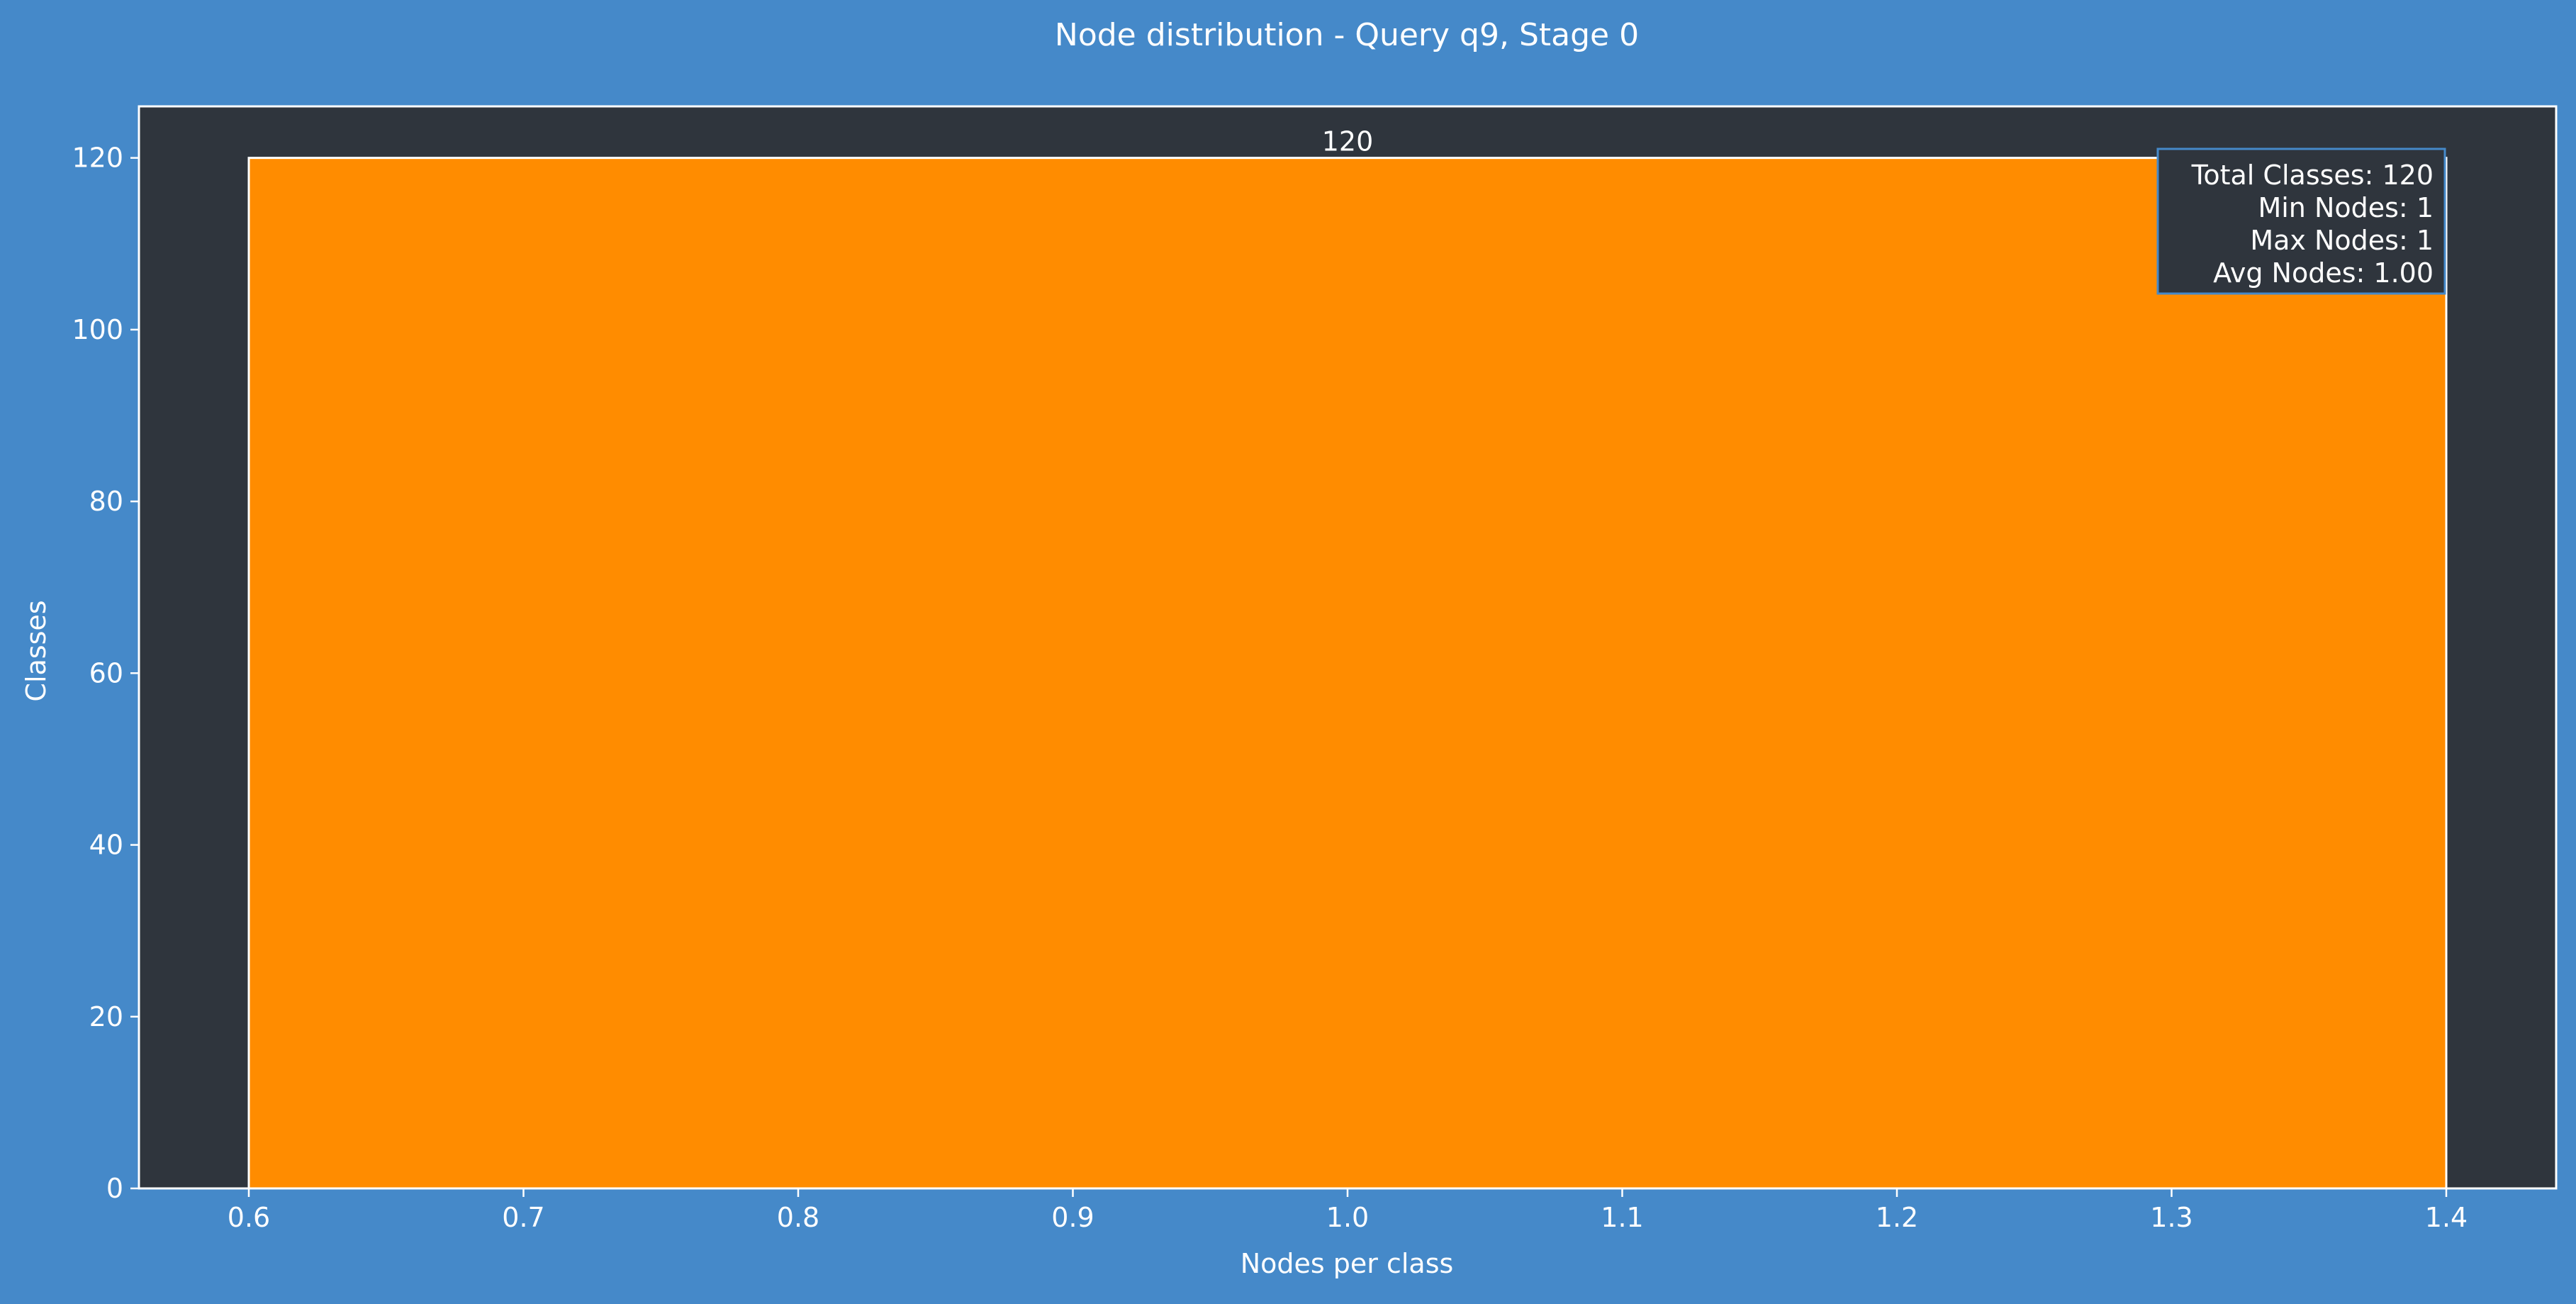  Describe the element at coordinates (1348, 1217) in the screenshot. I see `x-tick-label: 1.0` at that location.